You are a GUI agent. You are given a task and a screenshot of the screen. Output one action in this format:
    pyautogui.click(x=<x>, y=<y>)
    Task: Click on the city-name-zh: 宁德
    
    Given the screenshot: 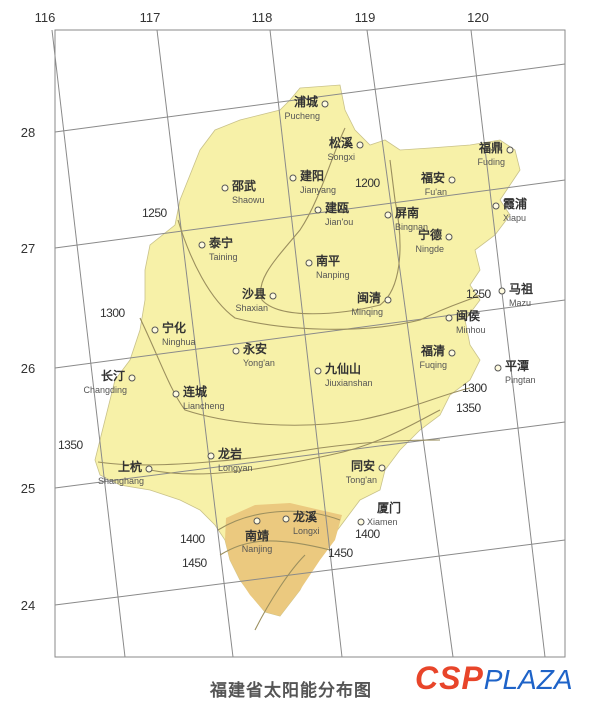 What is the action you would take?
    pyautogui.click(x=430, y=234)
    